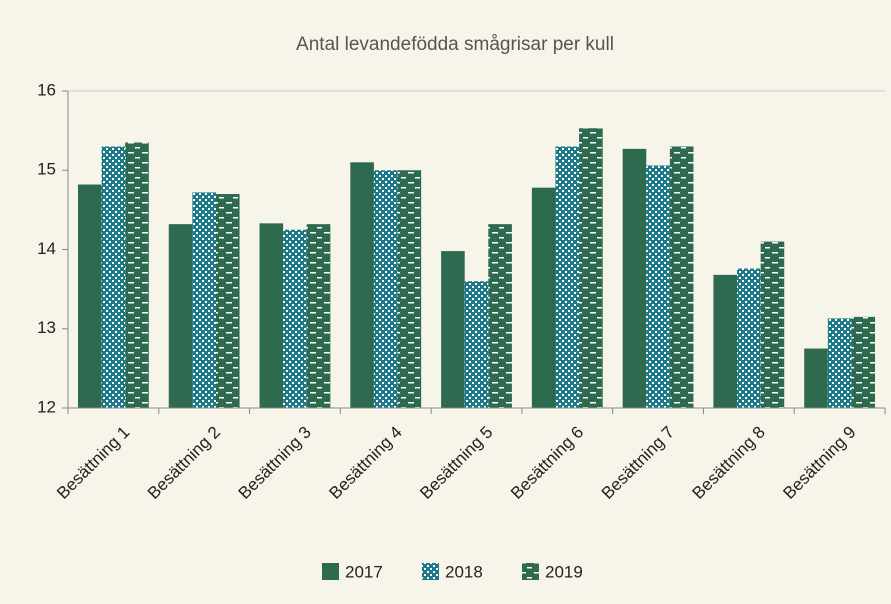 This screenshot has width=891, height=604. I want to click on legend-label: 2019, so click(564, 571).